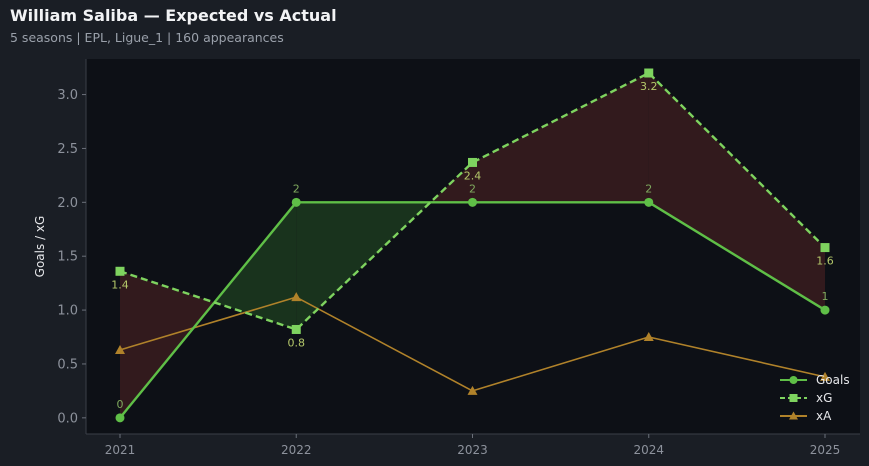  What do you see at coordinates (67, 149) in the screenshot?
I see `y-tick-label: 2.5` at bounding box center [67, 149].